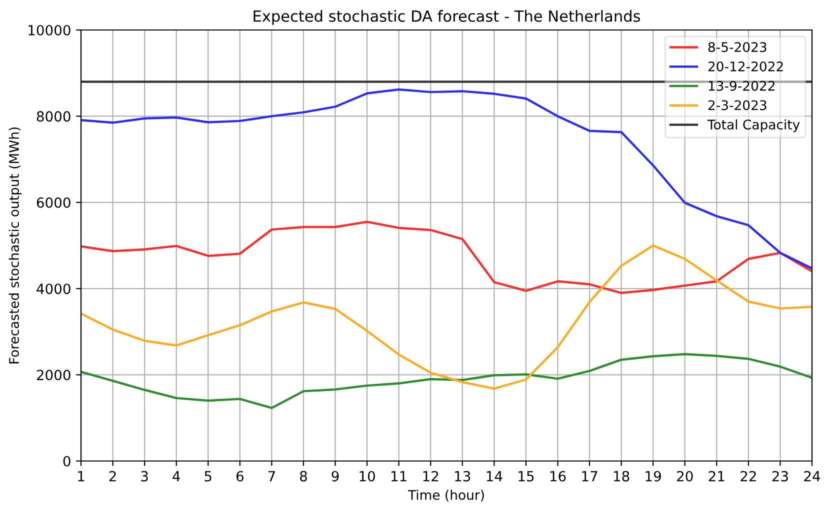 The width and height of the screenshot is (827, 506). I want to click on x-tick-label: 19, so click(653, 476).